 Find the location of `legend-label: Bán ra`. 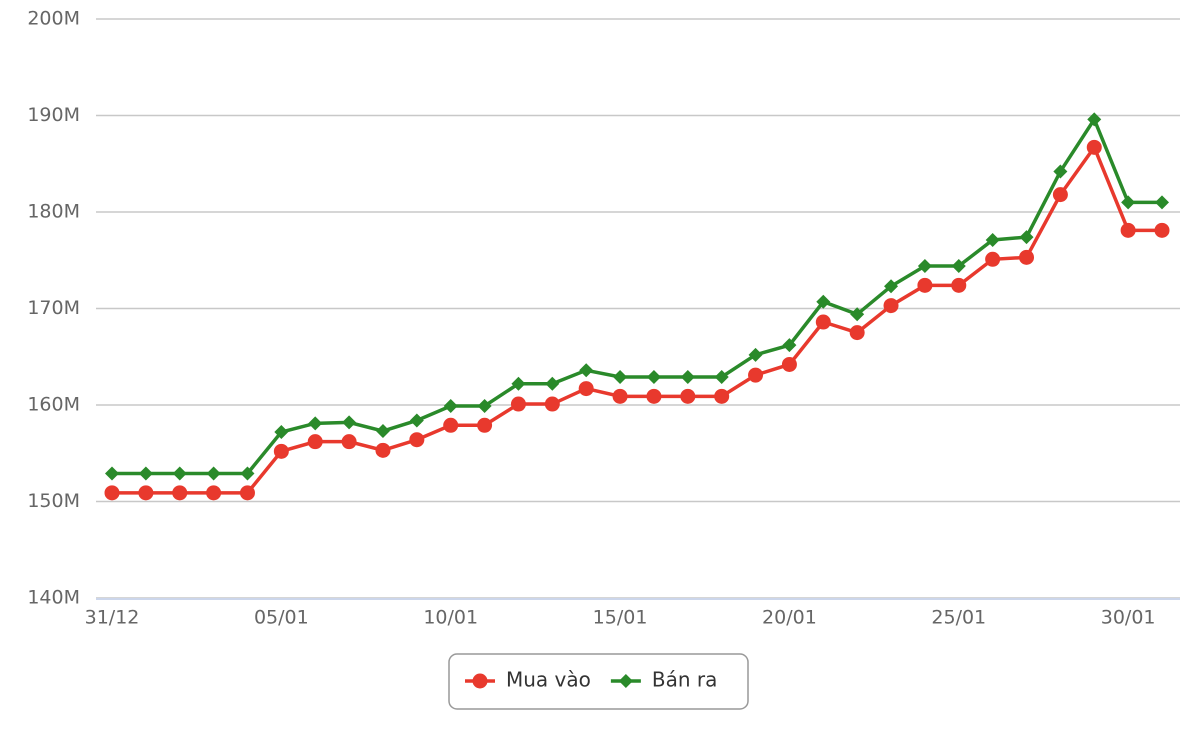

legend-label: Bán ra is located at coordinates (685, 680).